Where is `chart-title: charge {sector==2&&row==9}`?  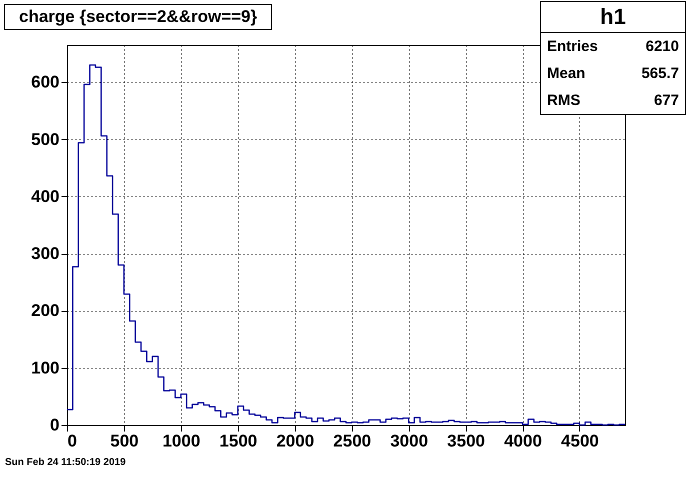
chart-title: charge {sector==2&&row==9} is located at coordinates (138, 17).